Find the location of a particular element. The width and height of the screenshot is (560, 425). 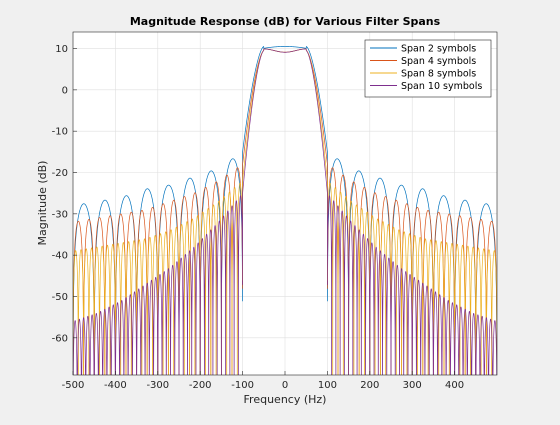

x-tick-label: 400 is located at coordinates (454, 385).